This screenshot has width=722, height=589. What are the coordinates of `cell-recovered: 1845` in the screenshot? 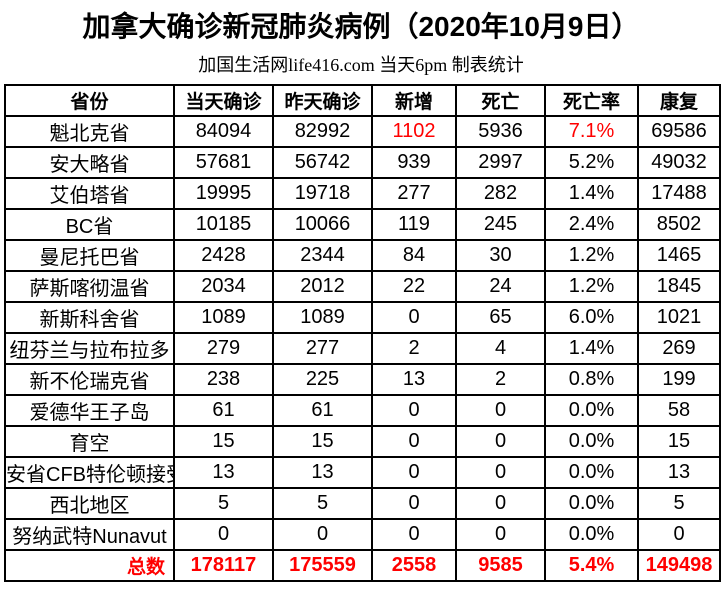 It's located at (679, 286).